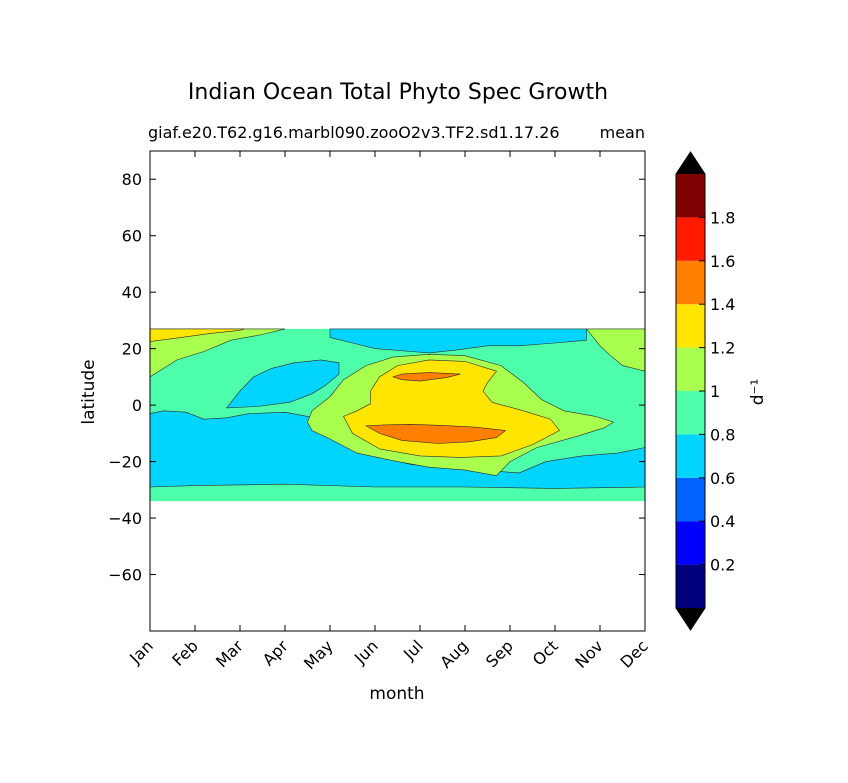 The width and height of the screenshot is (848, 783). What do you see at coordinates (435, 433) in the screenshot?
I see `contour-region-peak-south` at bounding box center [435, 433].